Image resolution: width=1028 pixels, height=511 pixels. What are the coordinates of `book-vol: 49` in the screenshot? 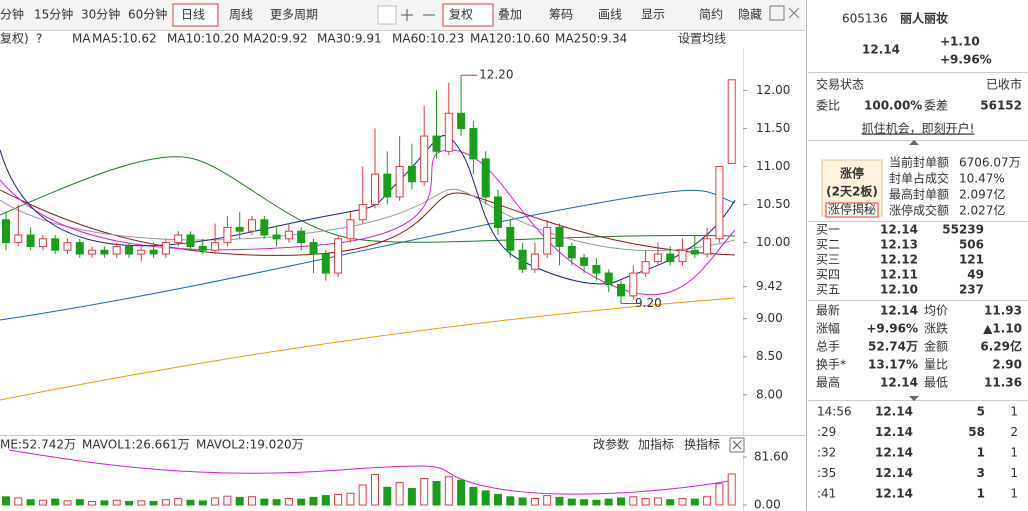 It's located at (975, 275).